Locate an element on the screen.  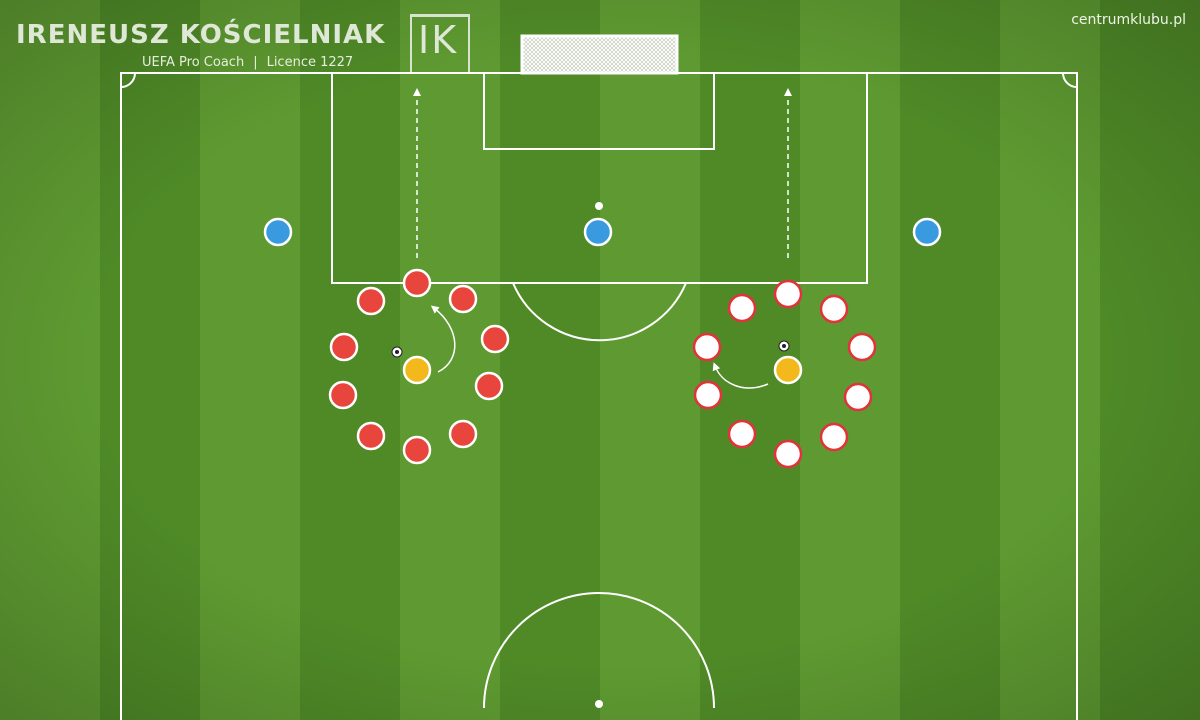
center-spot is located at coordinates (599, 704).